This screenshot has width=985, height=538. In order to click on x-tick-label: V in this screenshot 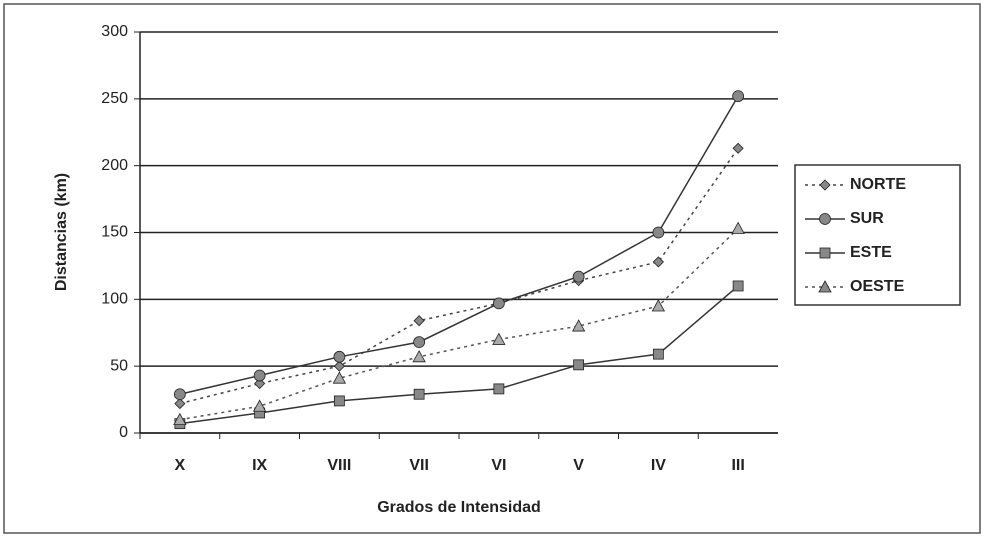, I will do `click(578, 465)`.